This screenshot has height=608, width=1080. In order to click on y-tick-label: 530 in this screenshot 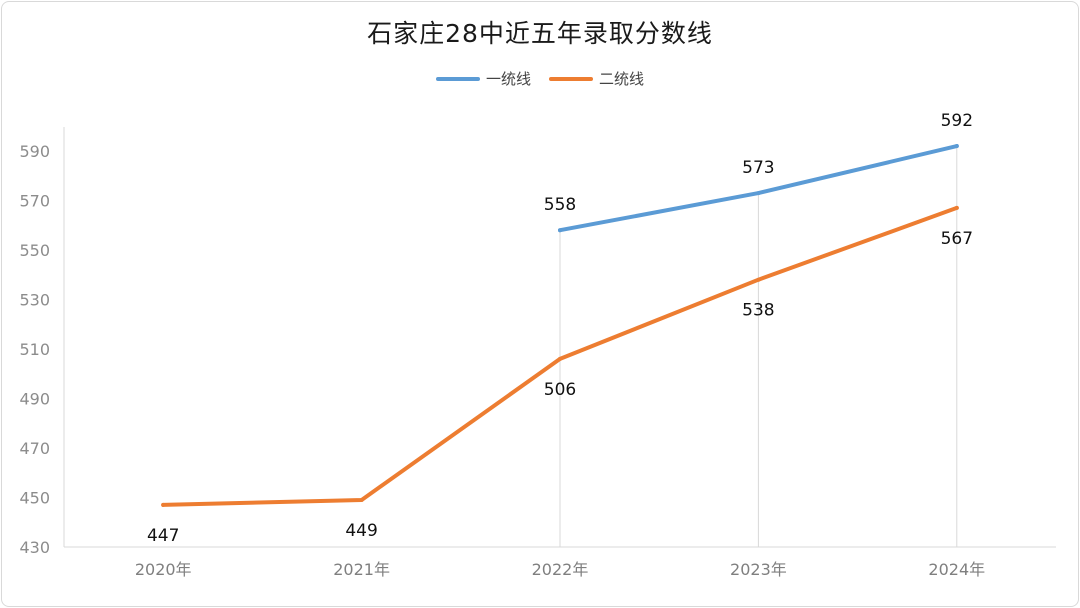, I will do `click(34, 300)`.